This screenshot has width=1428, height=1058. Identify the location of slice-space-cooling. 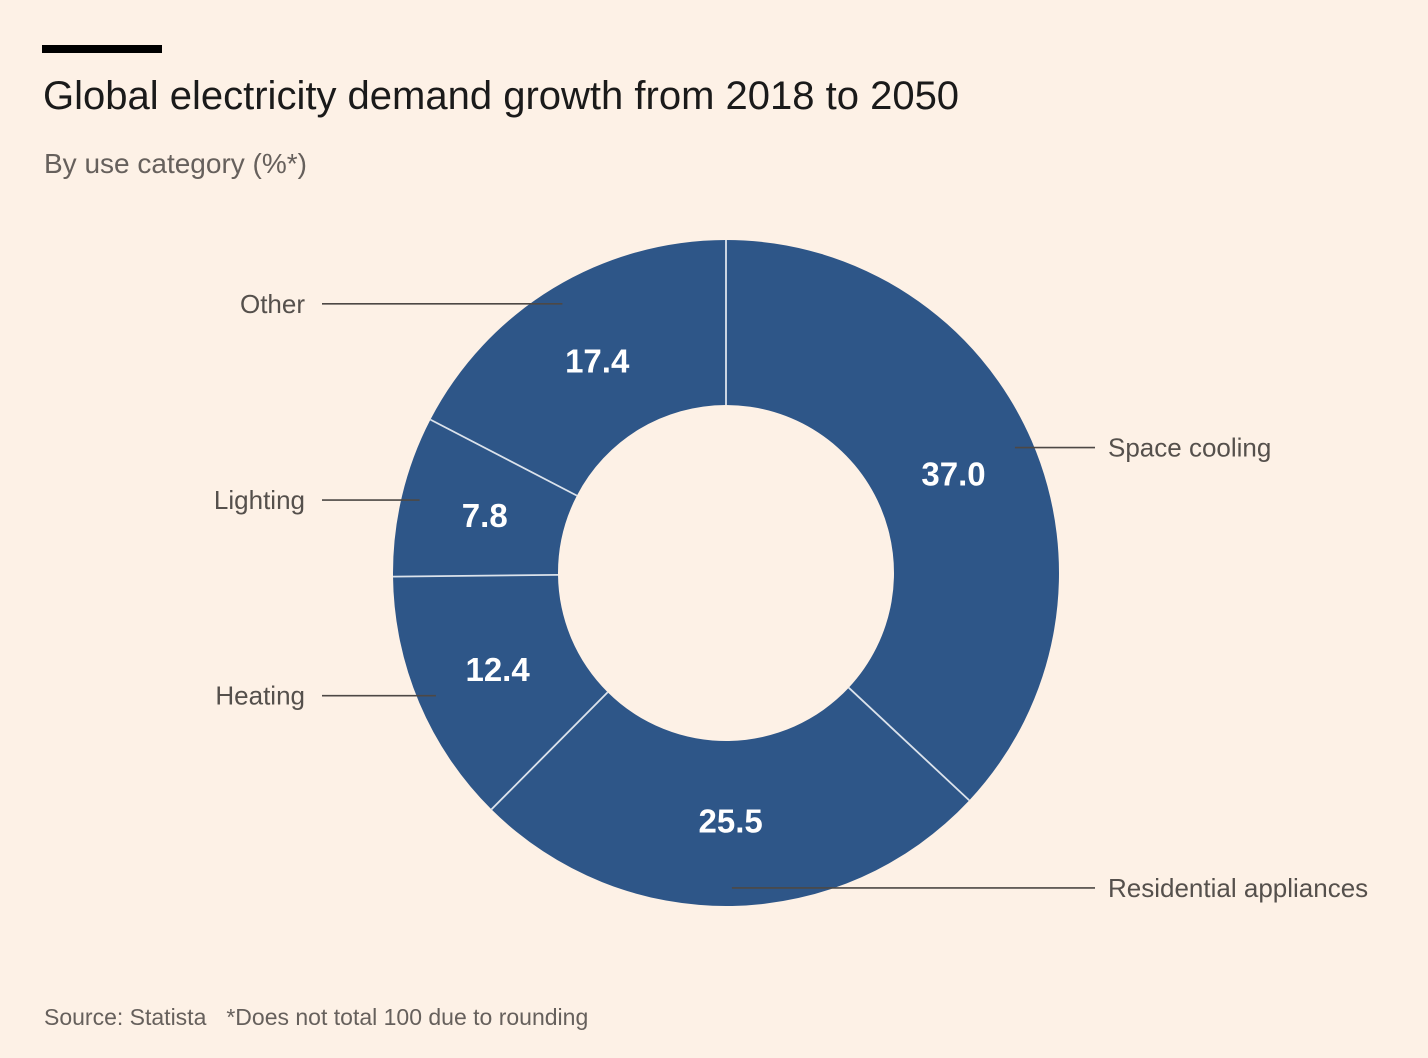
(892, 520).